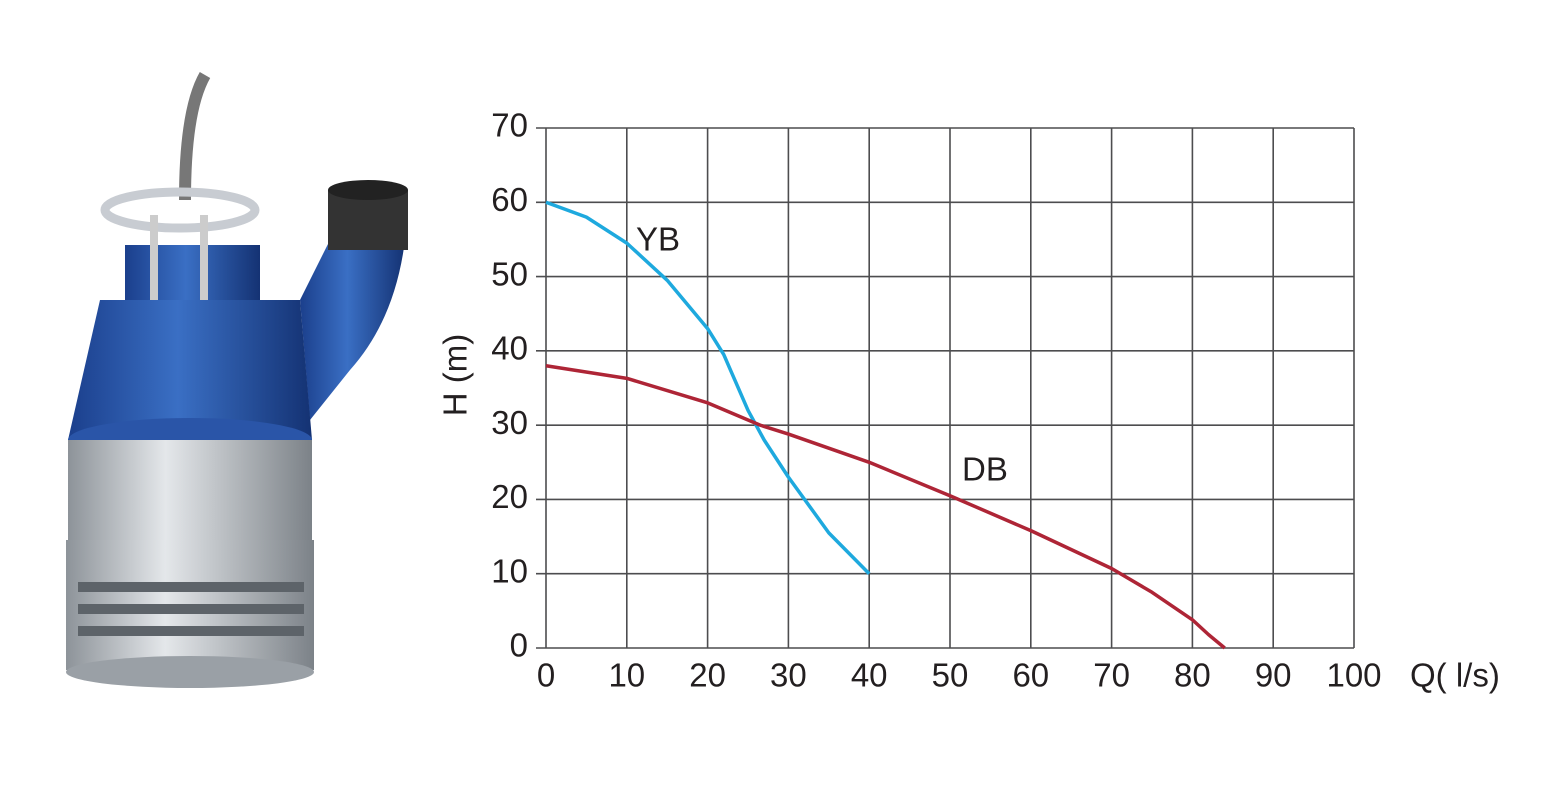 Image resolution: width=1568 pixels, height=802 pixels. What do you see at coordinates (626, 675) in the screenshot?
I see `x-tick-label: 10` at bounding box center [626, 675].